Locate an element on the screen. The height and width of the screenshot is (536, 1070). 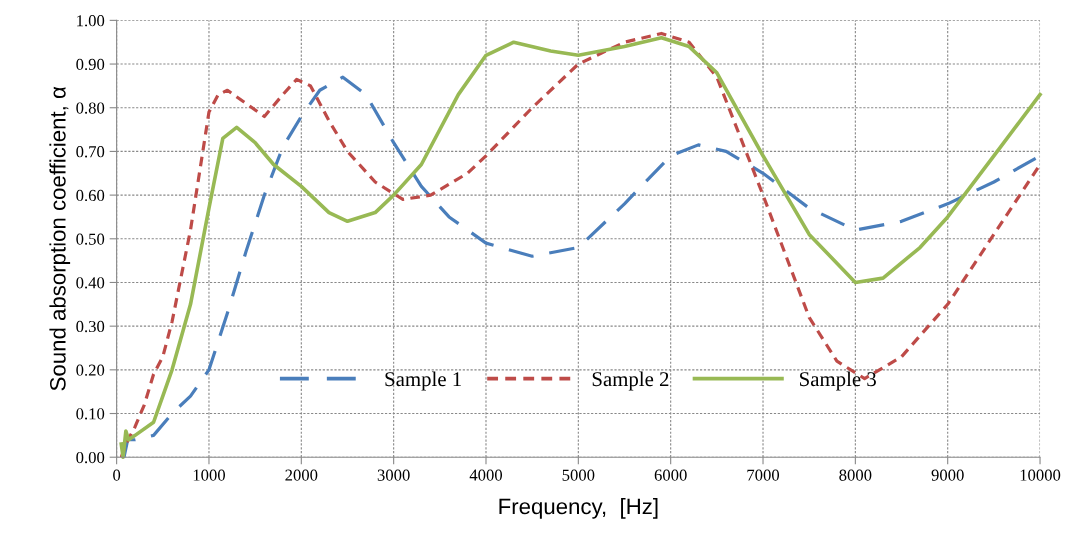
x-tick-label: 3000 is located at coordinates (393, 475).